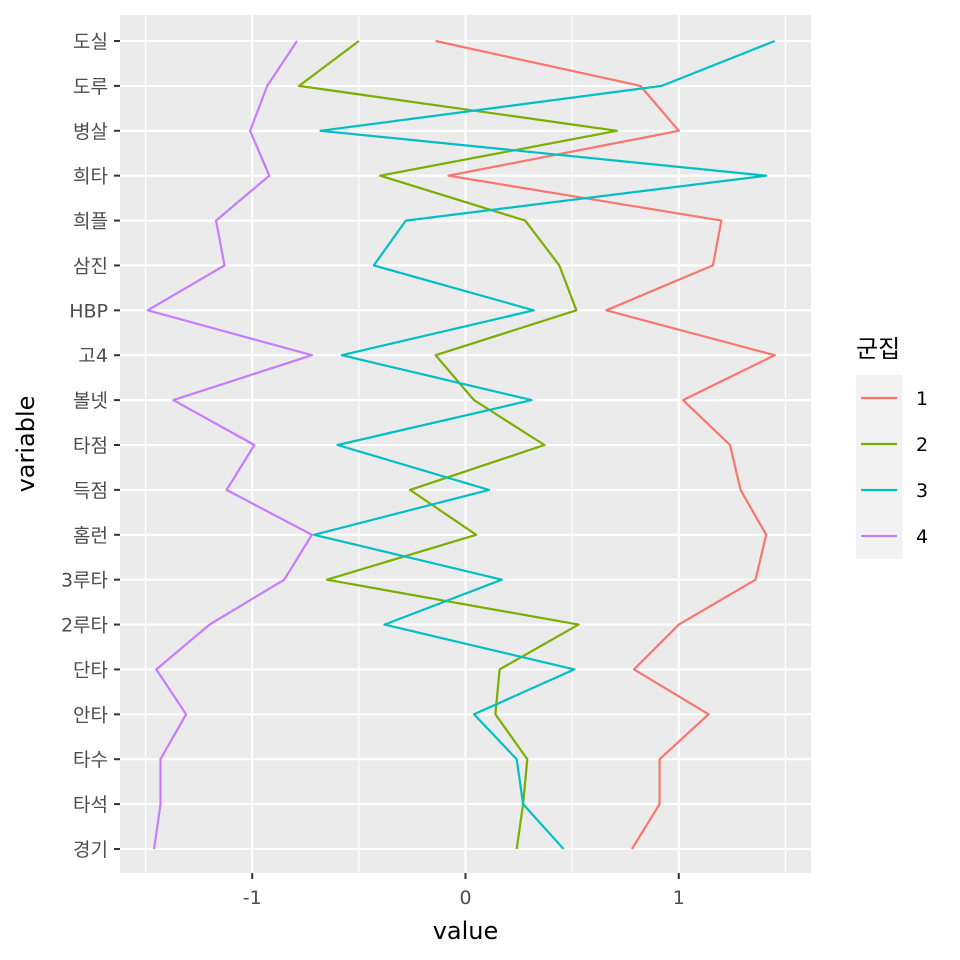  I want to click on legend: 군집 1 2 3 4, so click(892, 447).